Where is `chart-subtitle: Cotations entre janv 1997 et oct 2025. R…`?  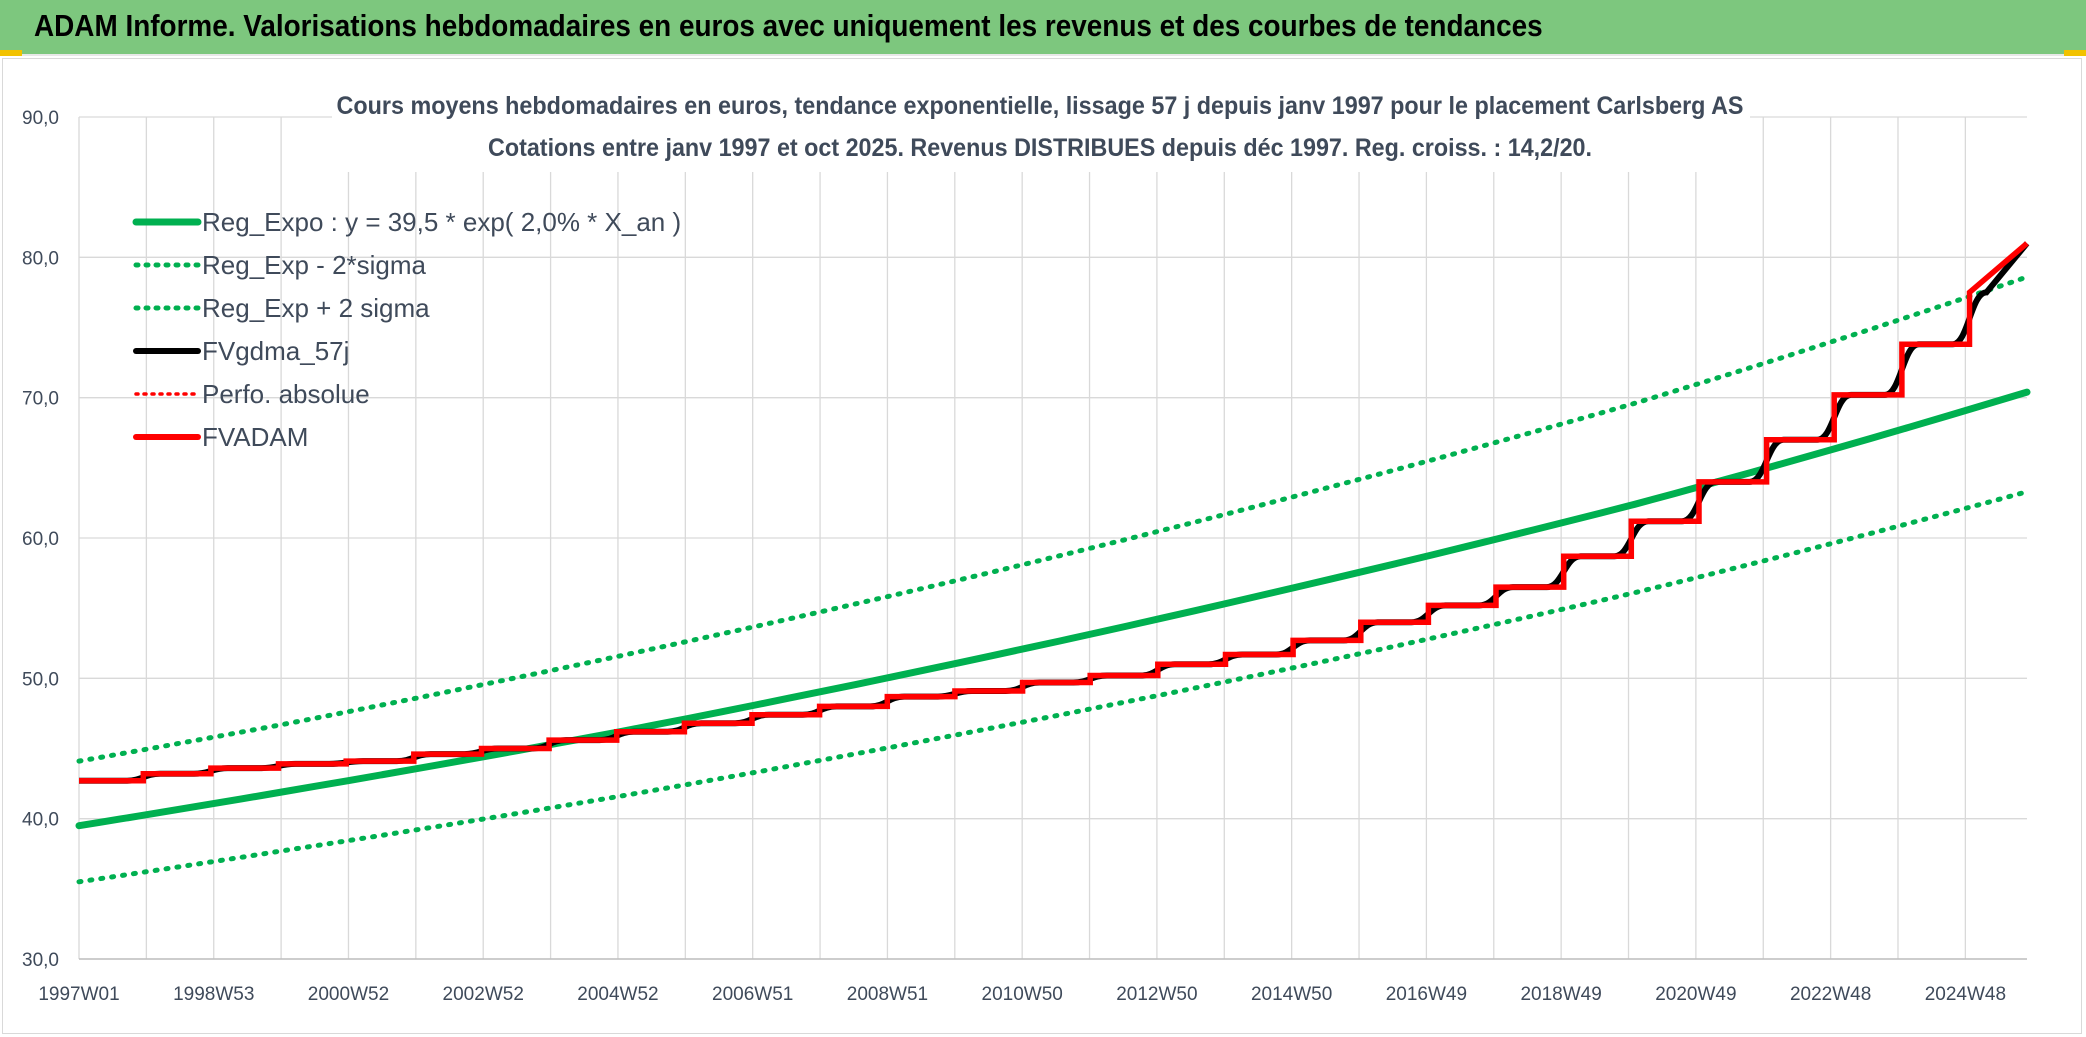 chart-subtitle: Cotations entre janv 1997 et oct 2025. R… is located at coordinates (1040, 148).